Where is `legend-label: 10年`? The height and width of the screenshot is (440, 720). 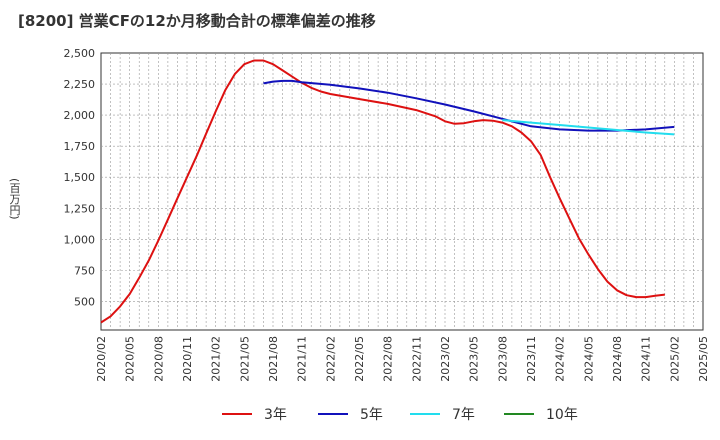 legend-label: 10年 is located at coordinates (562, 415).